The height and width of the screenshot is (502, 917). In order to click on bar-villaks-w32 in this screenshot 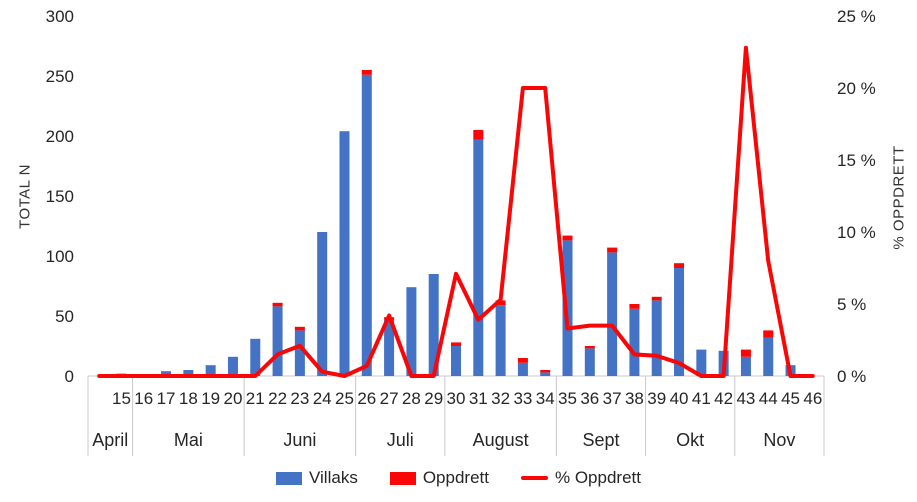, I will do `click(500, 340)`.